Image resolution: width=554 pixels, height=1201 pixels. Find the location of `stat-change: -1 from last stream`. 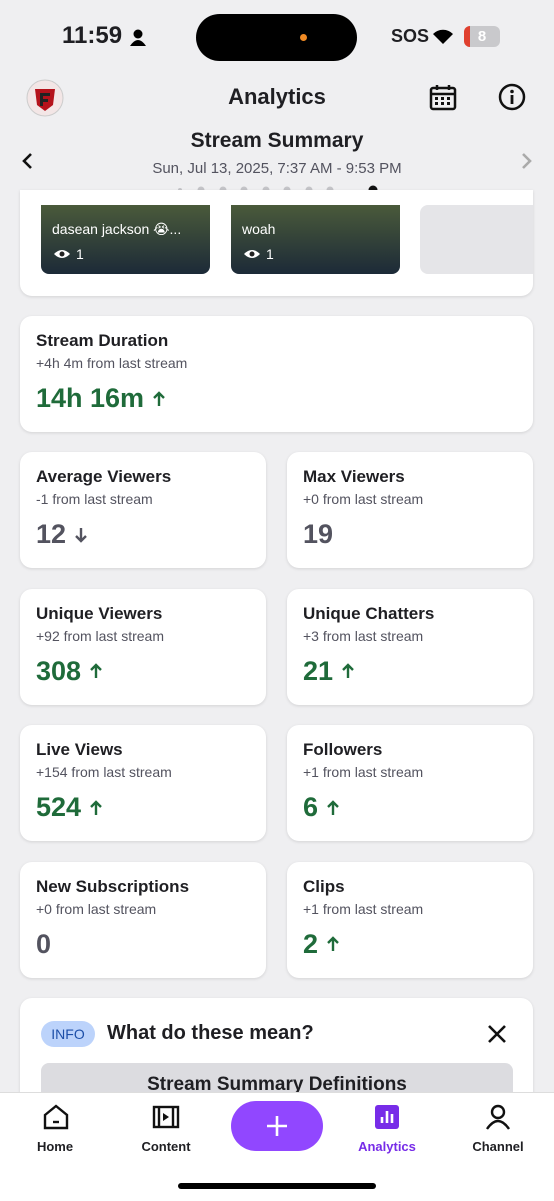

stat-change: -1 from last stream is located at coordinates (94, 499).